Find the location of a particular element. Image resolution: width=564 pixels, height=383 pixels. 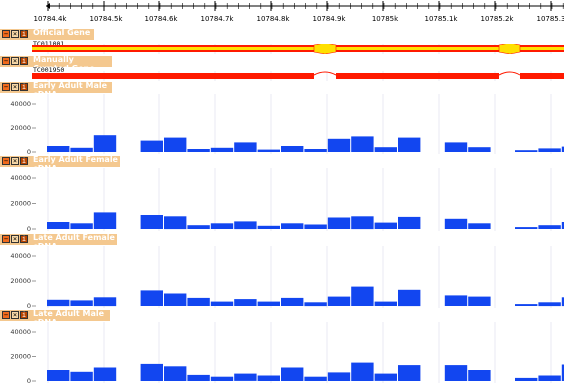

track-title: Early Adult Female cDNA is located at coordinates (75, 164).